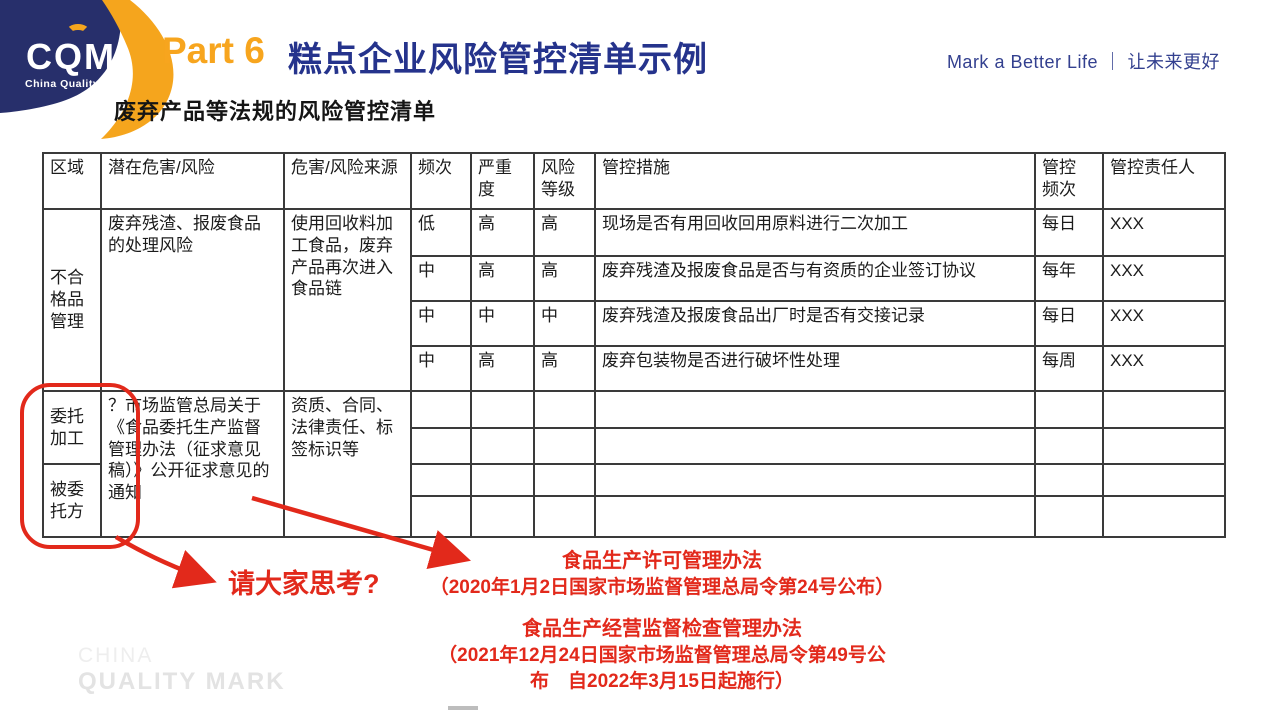  I want to click on col-header-source: 危害/风险来源, so click(347, 181).